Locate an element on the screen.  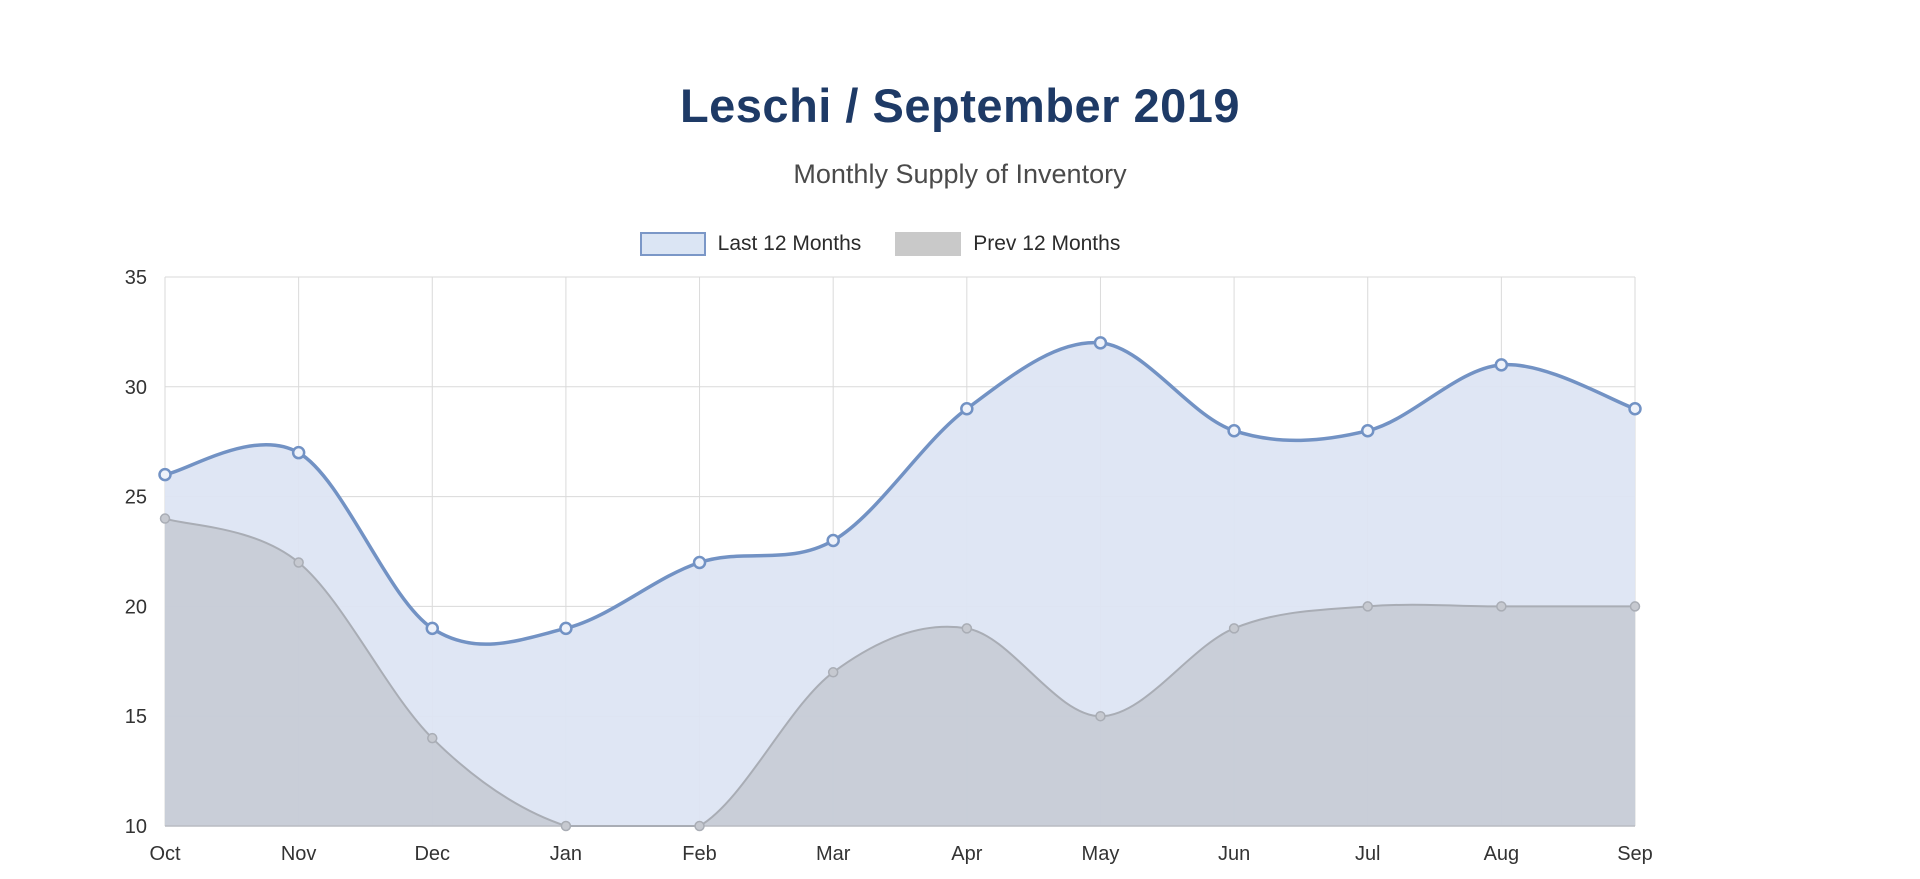
x-axis-tick-label: Oct is located at coordinates (165, 854).